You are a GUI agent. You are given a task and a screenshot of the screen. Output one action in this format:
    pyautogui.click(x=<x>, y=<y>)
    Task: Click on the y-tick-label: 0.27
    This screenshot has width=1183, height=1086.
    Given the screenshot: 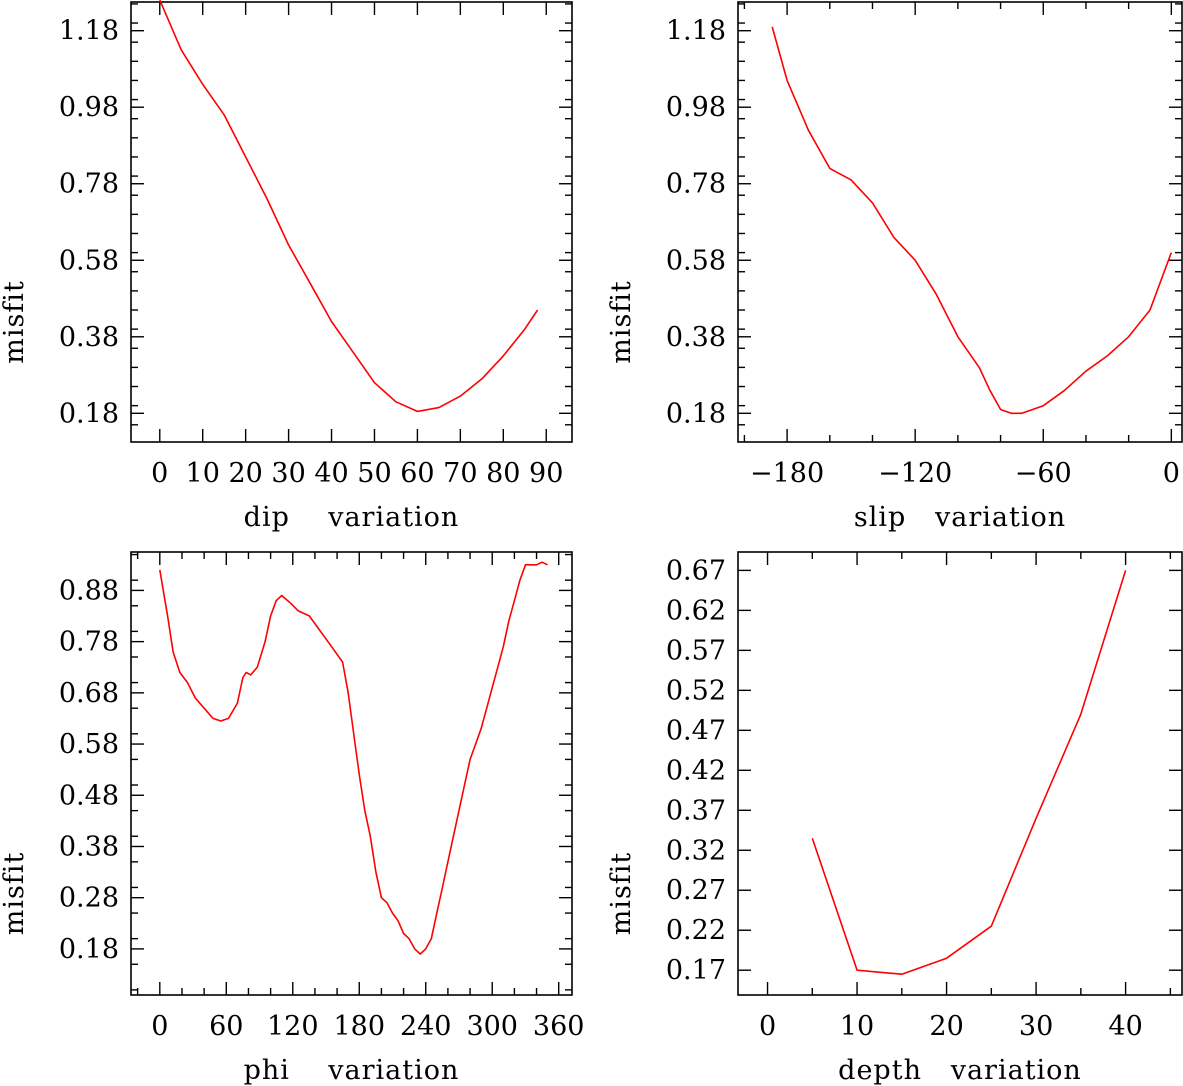 What is the action you would take?
    pyautogui.click(x=696, y=890)
    